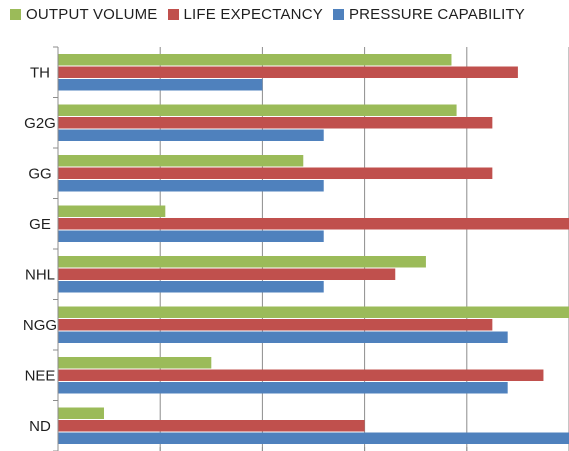 Image resolution: width=569 pixels, height=451 pixels. I want to click on legend-label: OUTPUT VOLUME, so click(92, 14).